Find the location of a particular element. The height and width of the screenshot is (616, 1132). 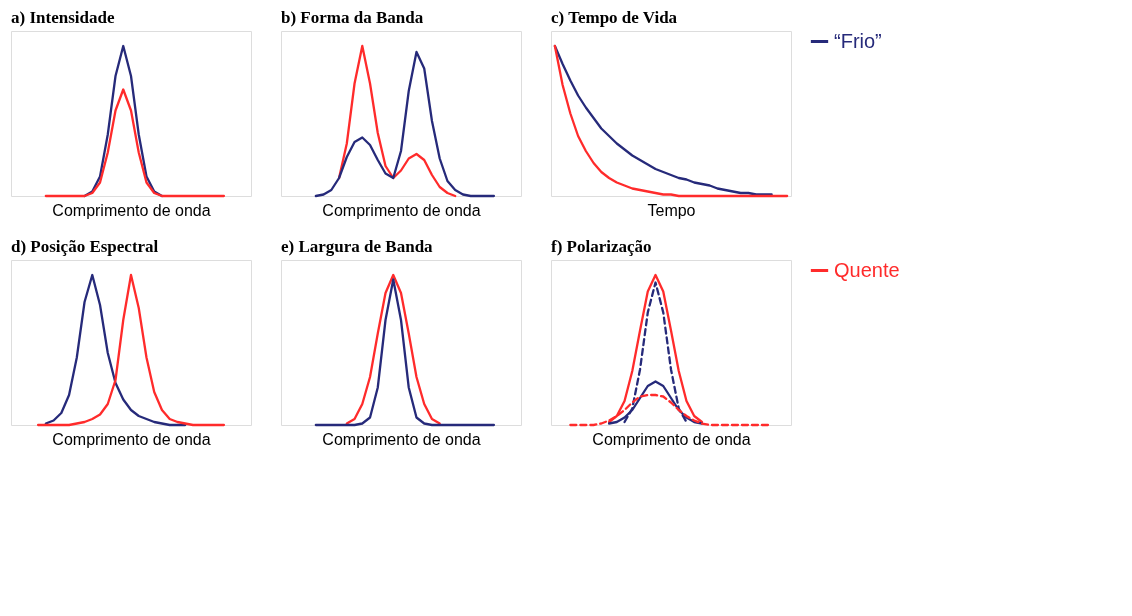

legend-label: Quente is located at coordinates (867, 269).